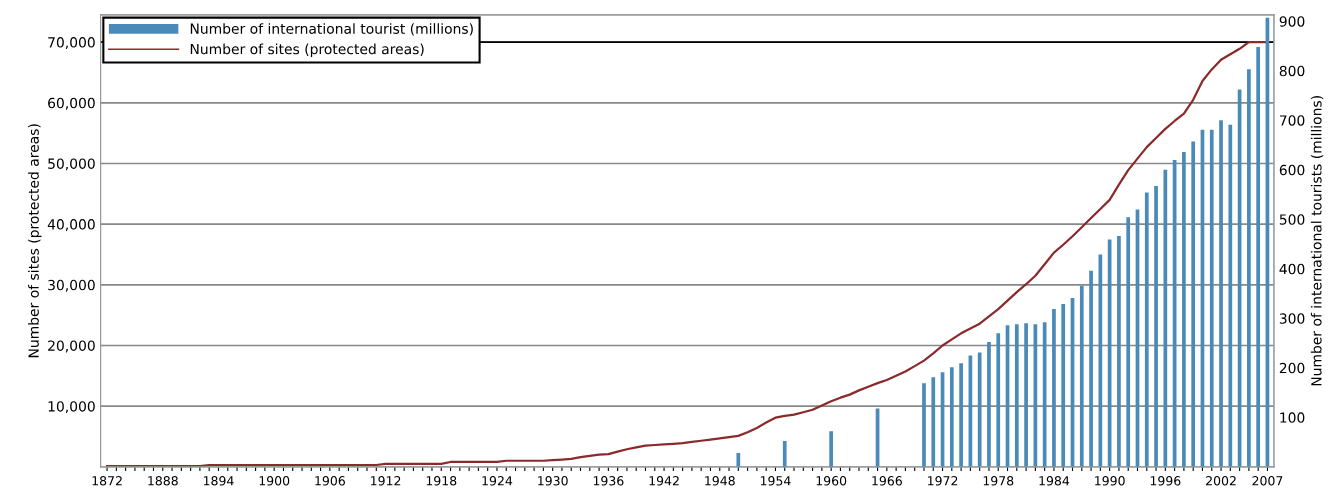 The image size is (1341, 494). What do you see at coordinates (386, 481) in the screenshot?
I see `x-tick-label: 1912` at bounding box center [386, 481].